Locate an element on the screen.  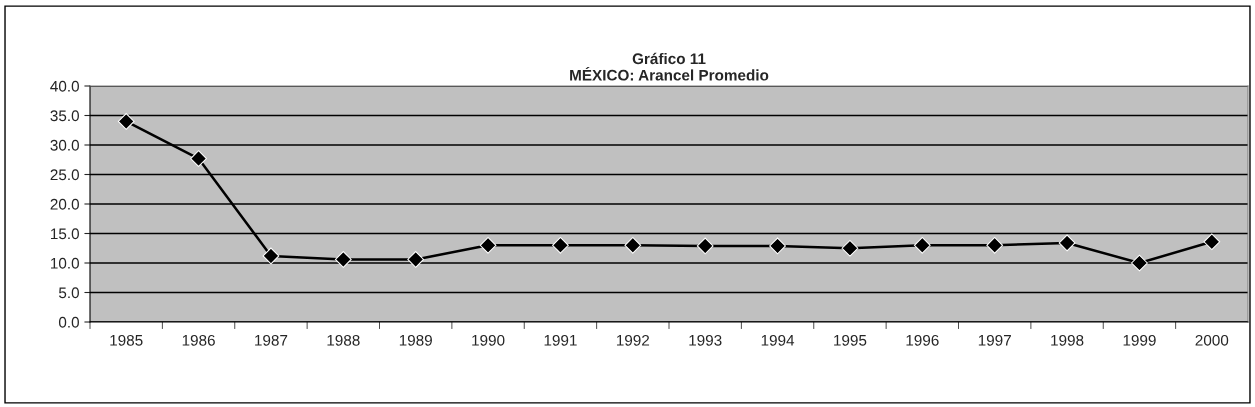
x-tick-label: 1998 is located at coordinates (1067, 340).